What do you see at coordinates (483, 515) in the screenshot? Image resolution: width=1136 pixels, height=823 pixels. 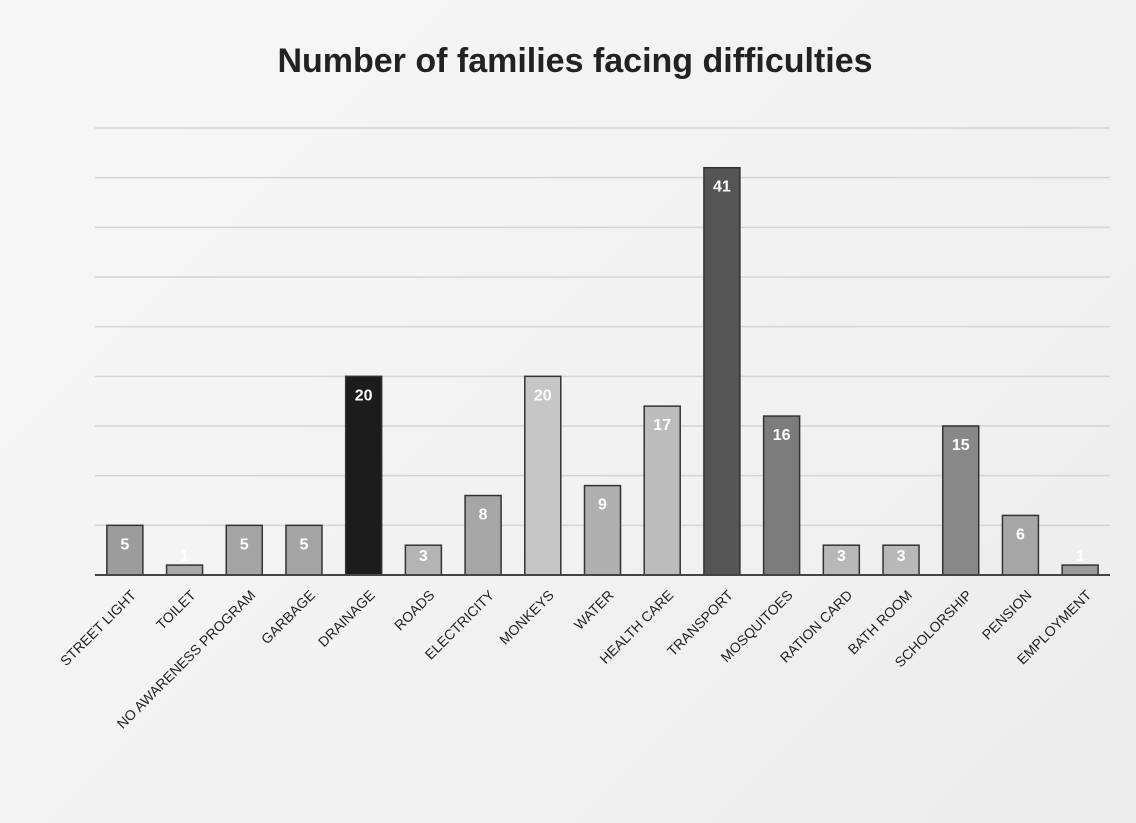 I see `bar-value-label: 8` at bounding box center [483, 515].